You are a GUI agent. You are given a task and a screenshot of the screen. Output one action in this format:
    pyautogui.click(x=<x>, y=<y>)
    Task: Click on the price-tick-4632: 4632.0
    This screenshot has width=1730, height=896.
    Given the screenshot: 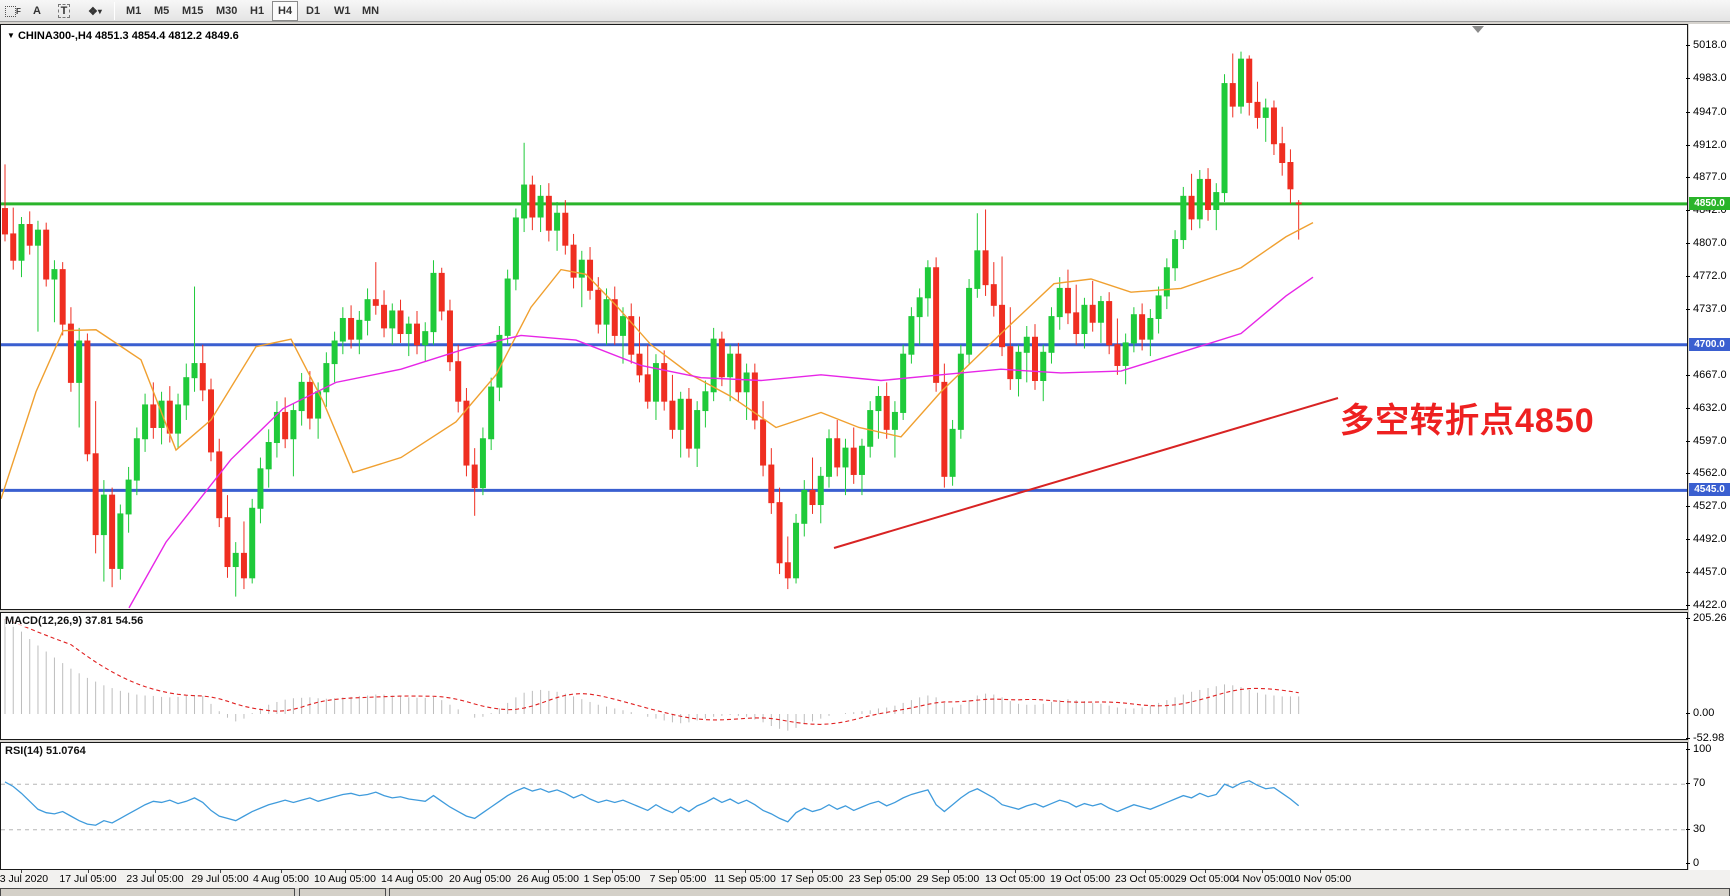 What is the action you would take?
    pyautogui.click(x=1710, y=407)
    